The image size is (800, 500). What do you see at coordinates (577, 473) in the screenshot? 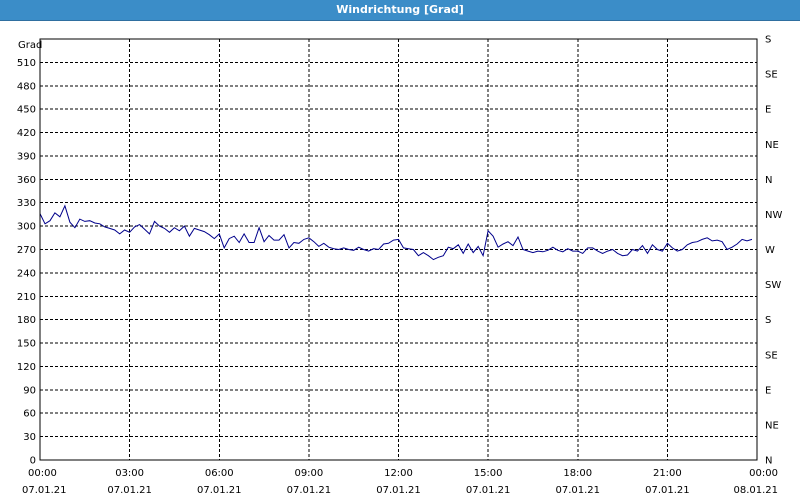
I see `x-tick-time: 18:00` at bounding box center [577, 473].